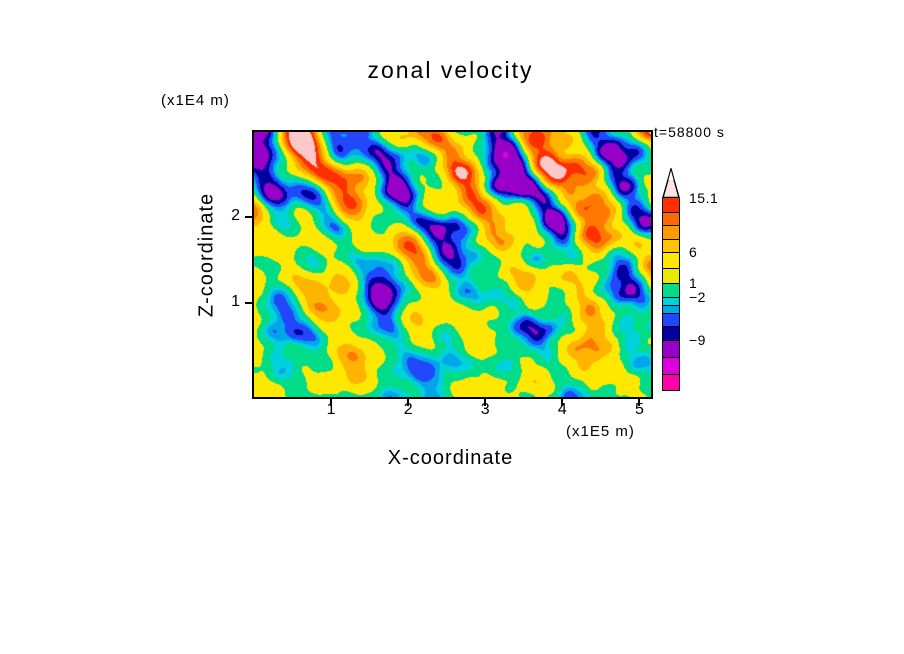  I want to click on colorbar-bar, so click(671, 294).